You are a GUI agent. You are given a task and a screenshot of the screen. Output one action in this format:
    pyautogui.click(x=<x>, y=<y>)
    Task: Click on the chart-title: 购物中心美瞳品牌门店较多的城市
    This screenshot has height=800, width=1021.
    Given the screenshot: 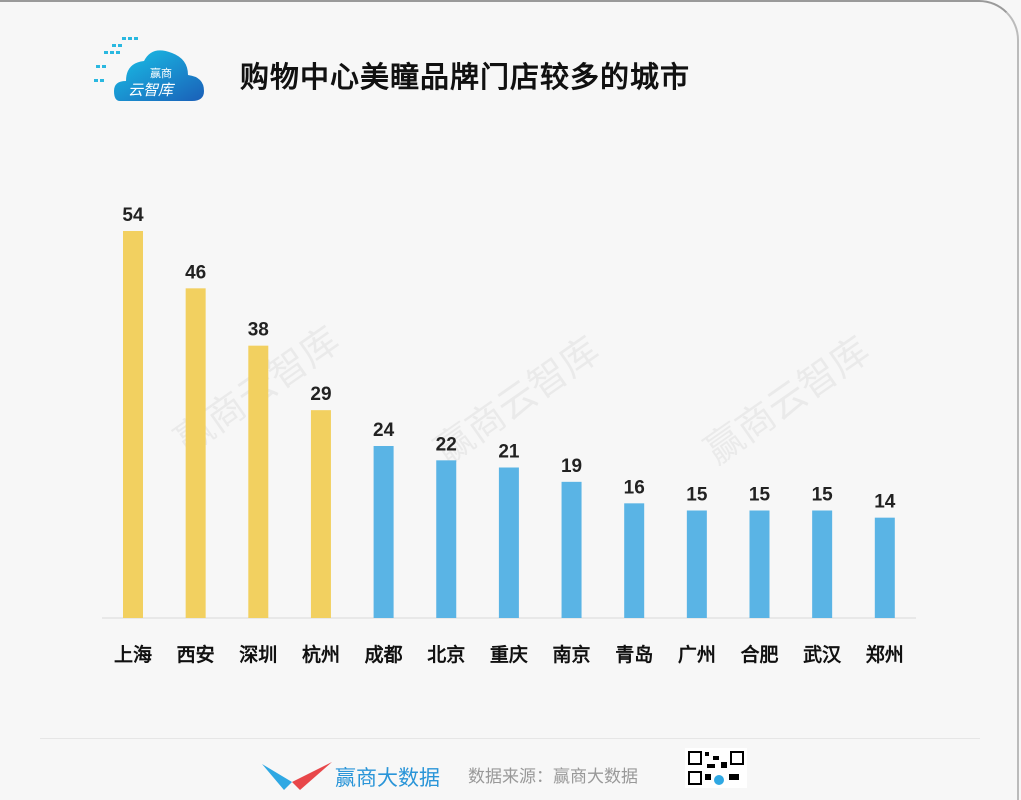 What is the action you would take?
    pyautogui.click(x=465, y=77)
    